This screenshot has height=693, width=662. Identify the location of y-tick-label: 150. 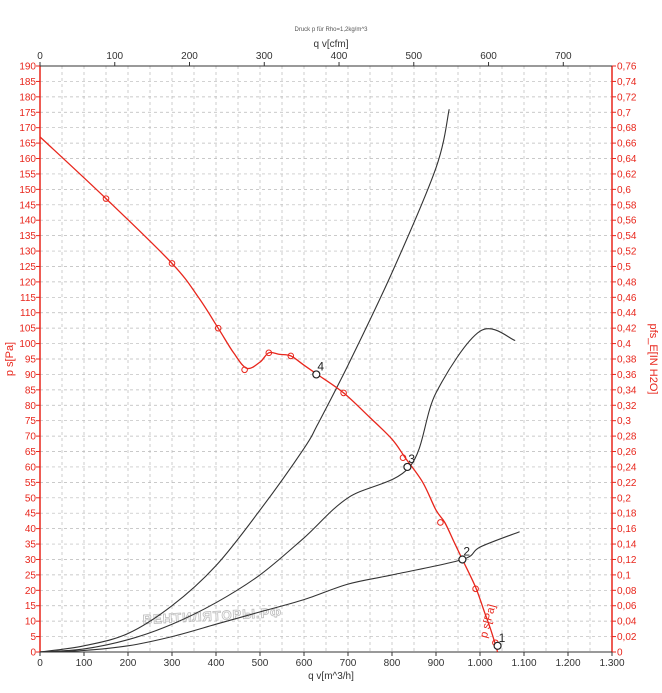
(27, 190).